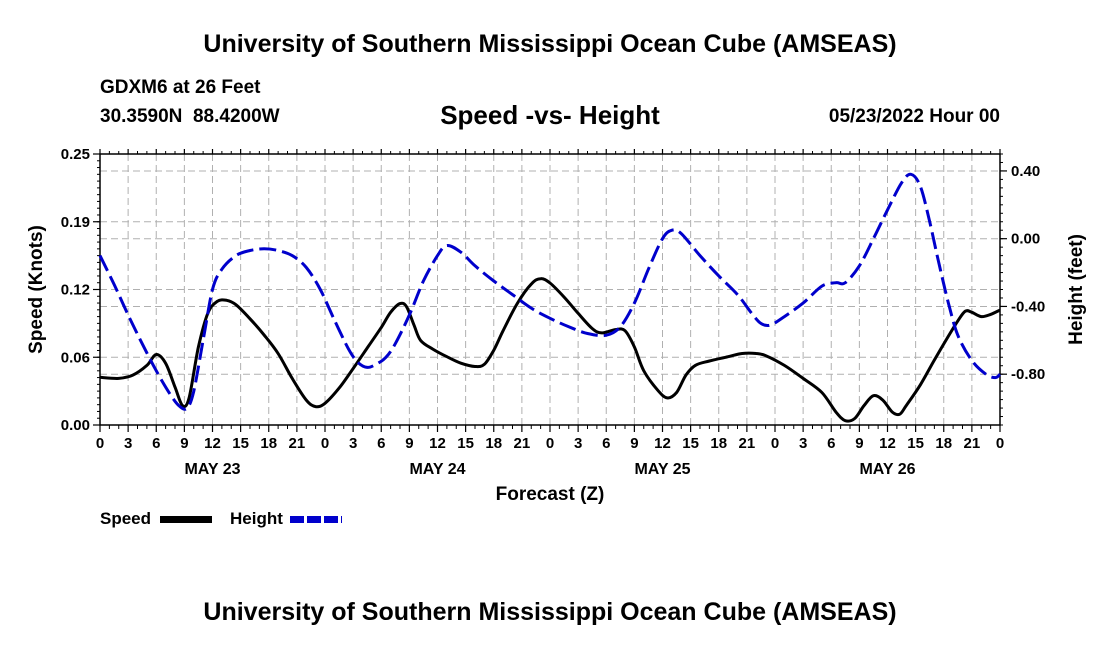 The height and width of the screenshot is (650, 1100). Describe the element at coordinates (1025, 239) in the screenshot. I see `y2-tick-label: 0.00` at that location.